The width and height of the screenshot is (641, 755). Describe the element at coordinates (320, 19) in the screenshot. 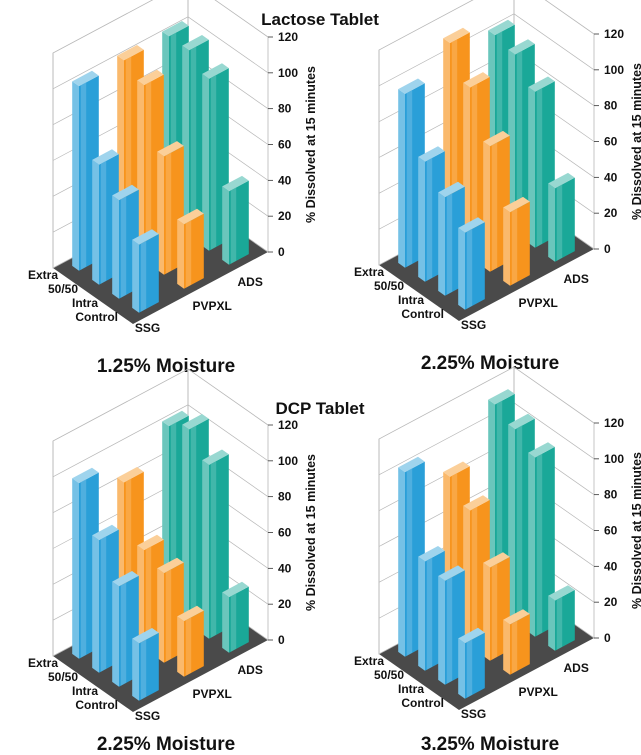

I see `section-title-lactose: Lactose Tablet` at that location.